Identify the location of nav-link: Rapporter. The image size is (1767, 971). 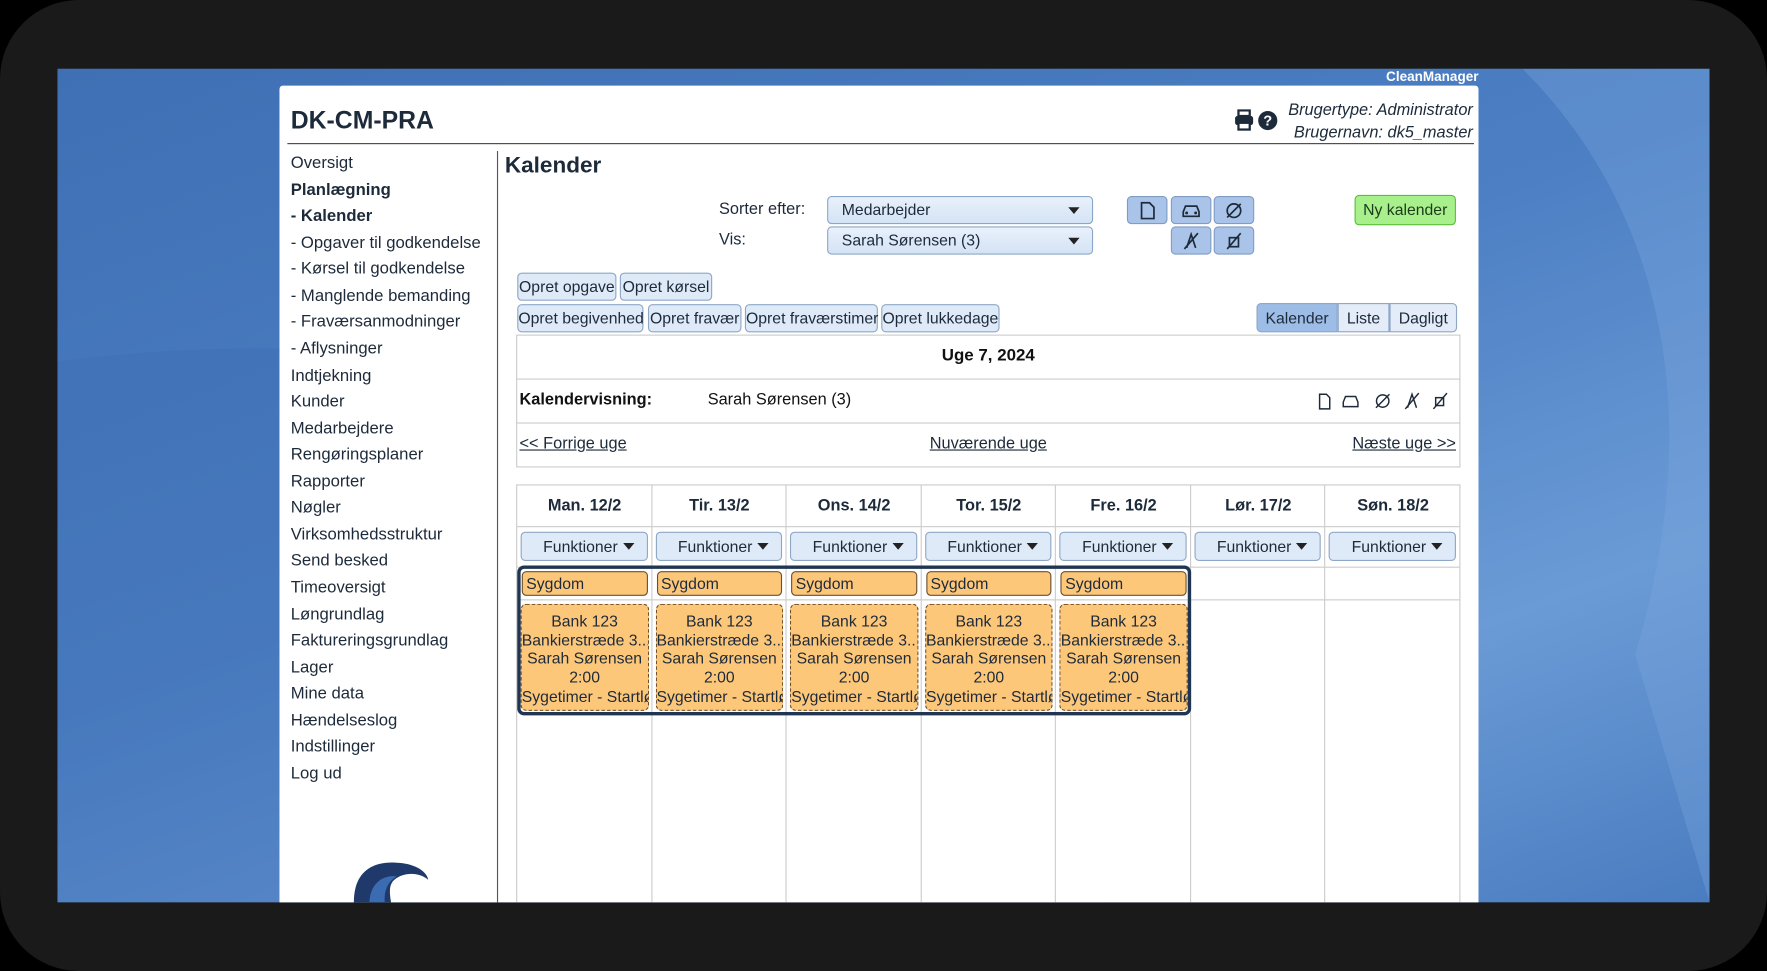
(327, 481).